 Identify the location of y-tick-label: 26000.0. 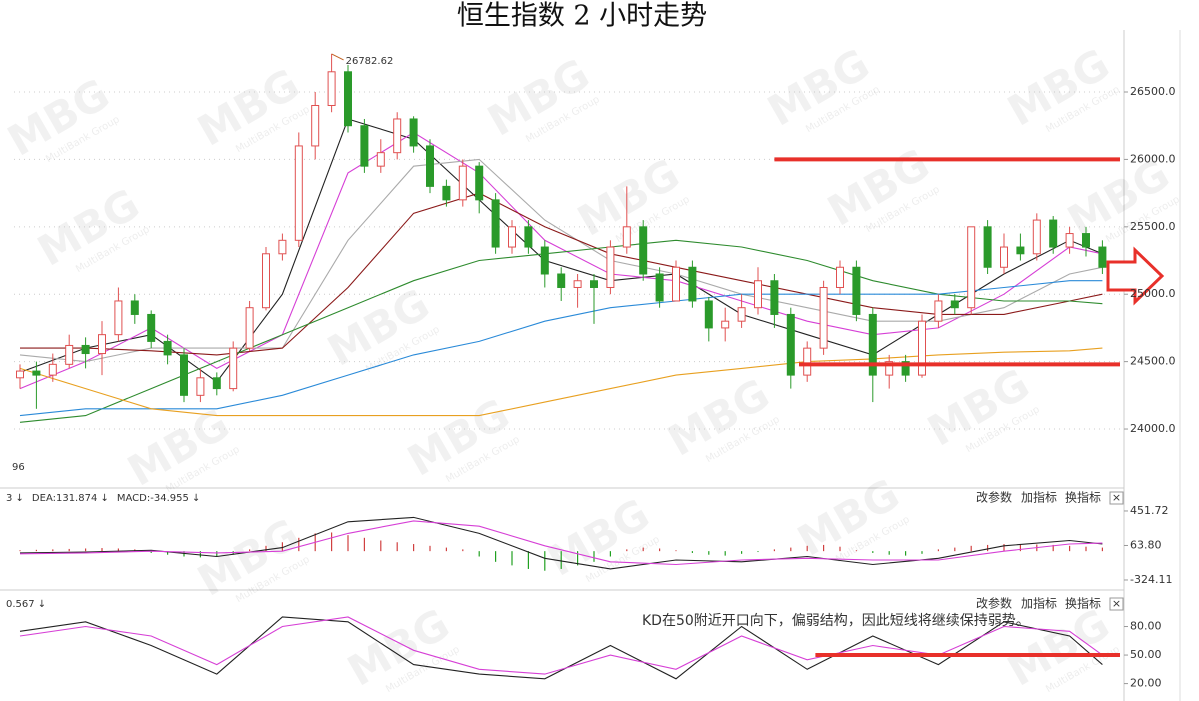
(1153, 158).